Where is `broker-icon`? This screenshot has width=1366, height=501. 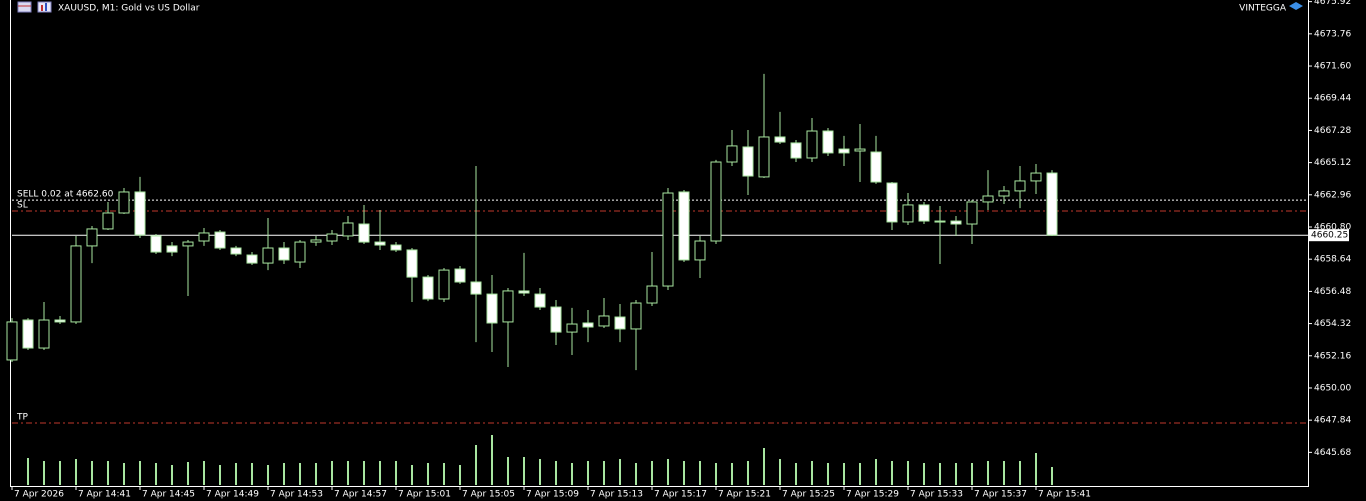 broker-icon is located at coordinates (1296, 6).